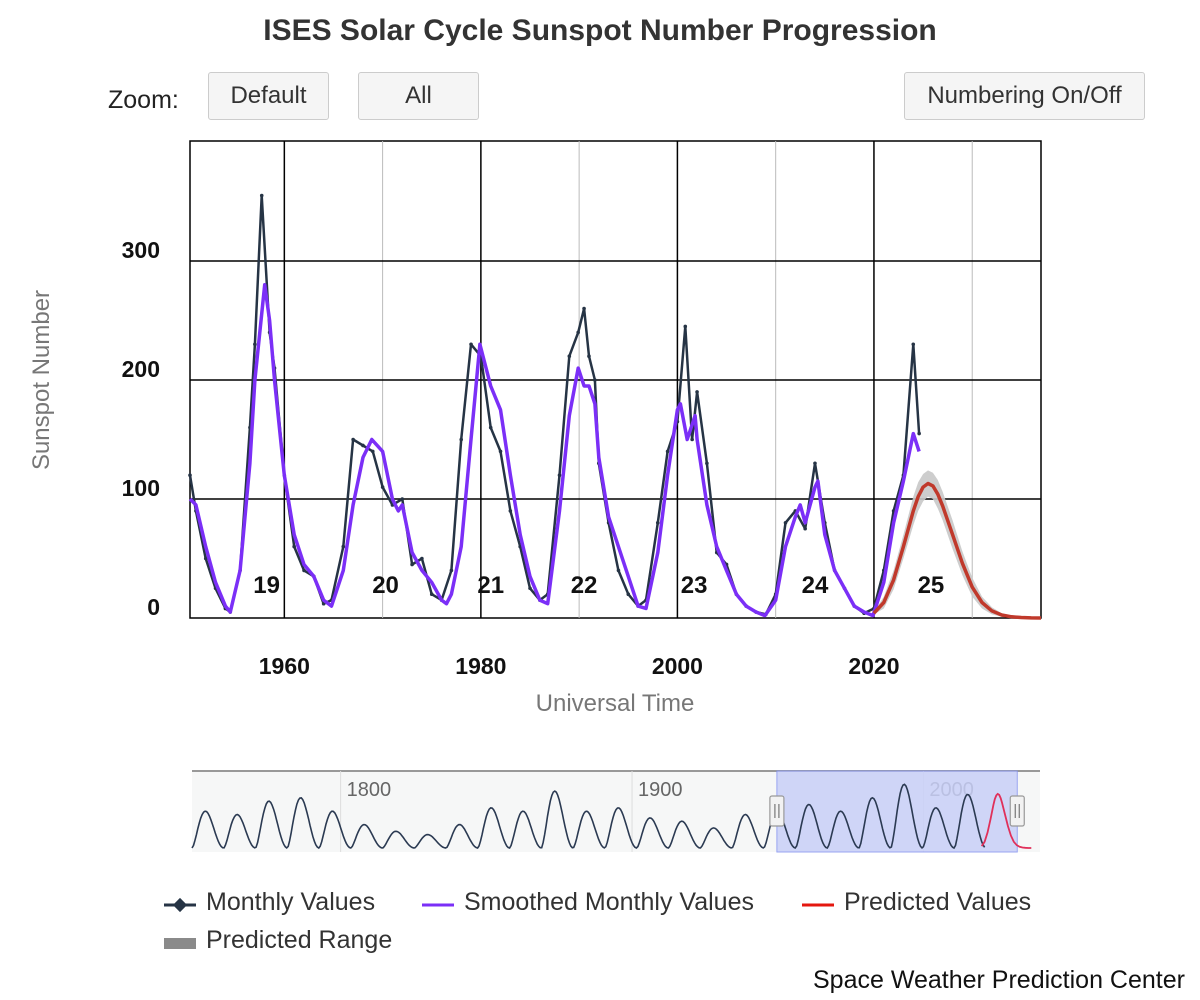  What do you see at coordinates (299, 940) in the screenshot?
I see `legend-range-label: Predicted Range` at bounding box center [299, 940].